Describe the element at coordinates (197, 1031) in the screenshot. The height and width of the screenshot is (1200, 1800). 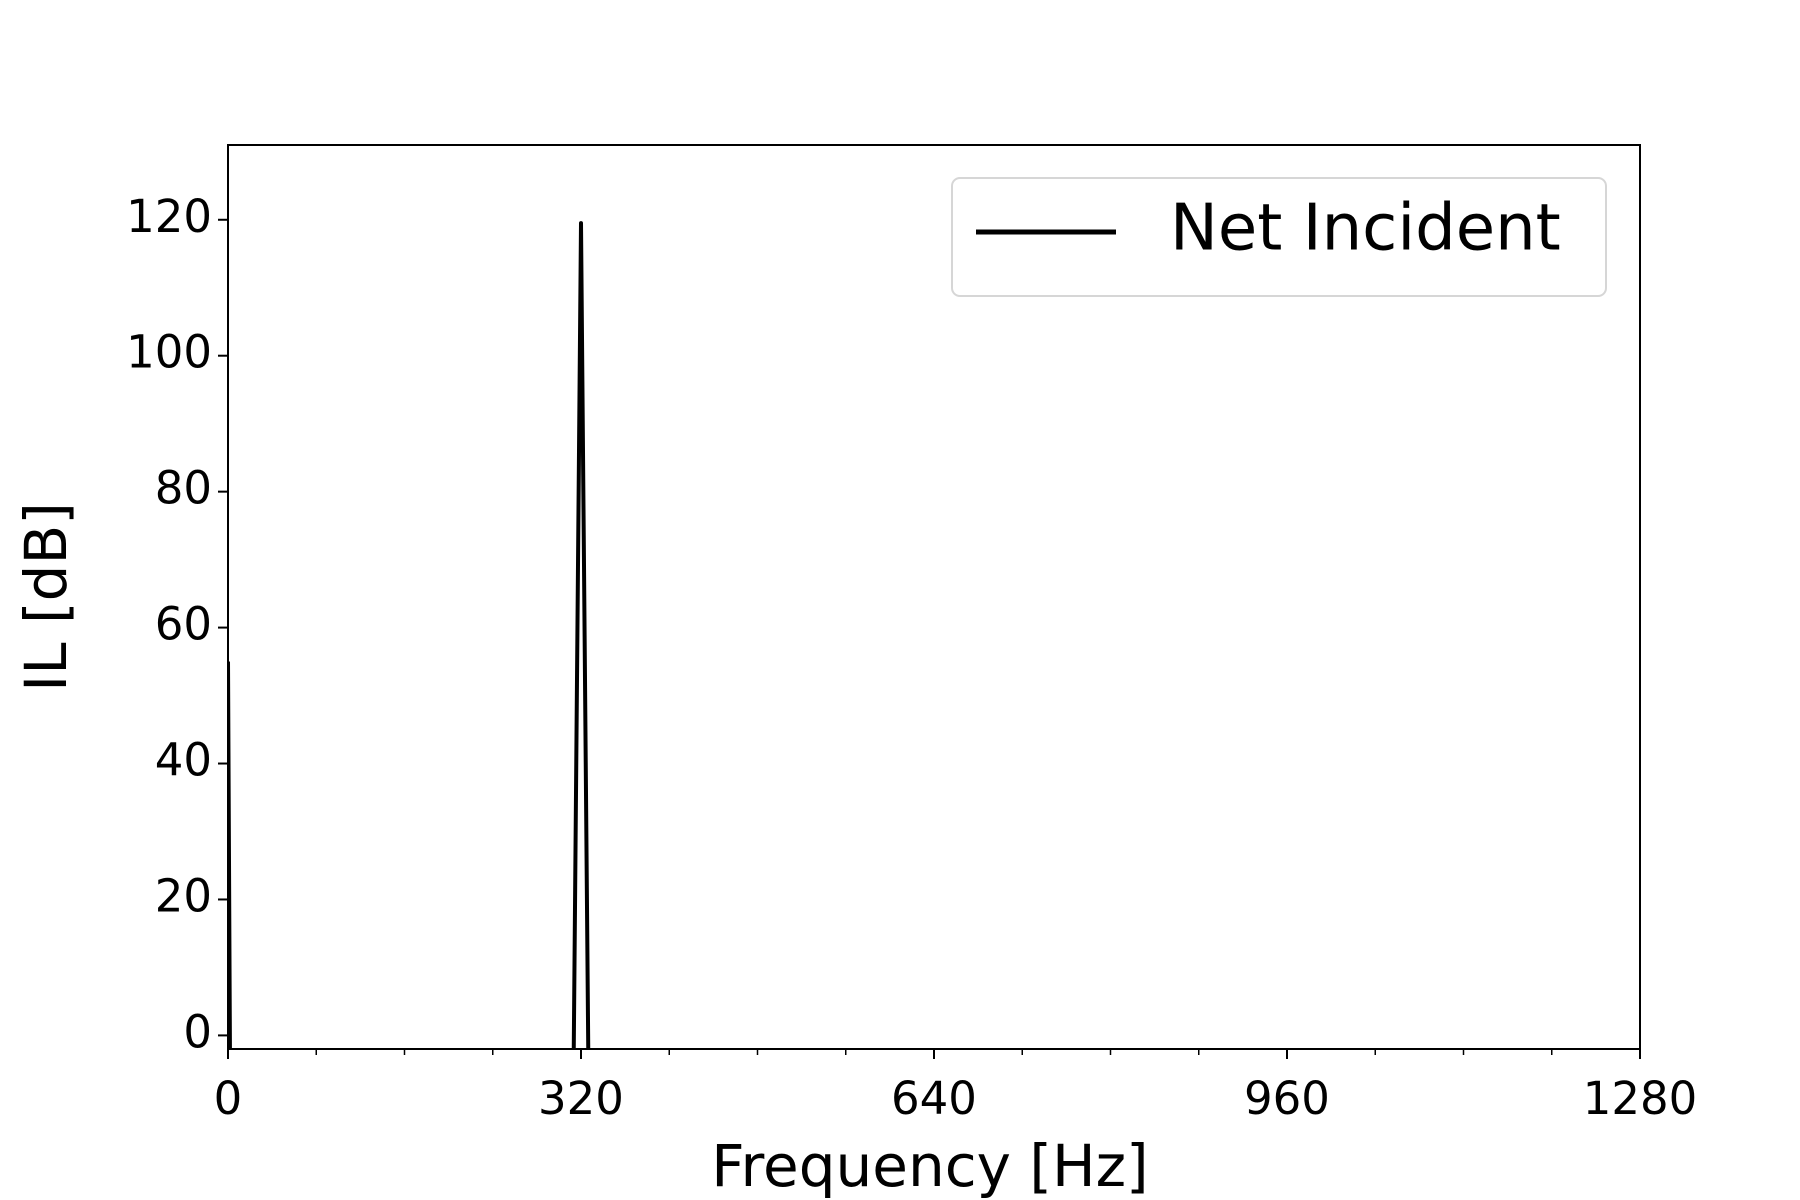
I see `y-tick-label: 0` at that location.